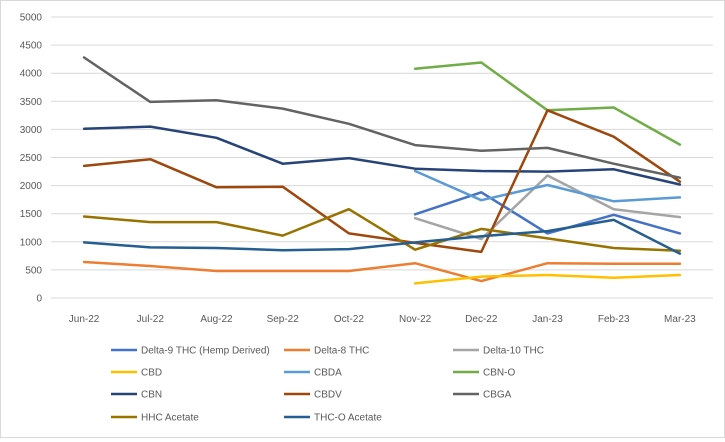 The image size is (725, 442). I want to click on legend-label-cbd: CBD, so click(151, 373).